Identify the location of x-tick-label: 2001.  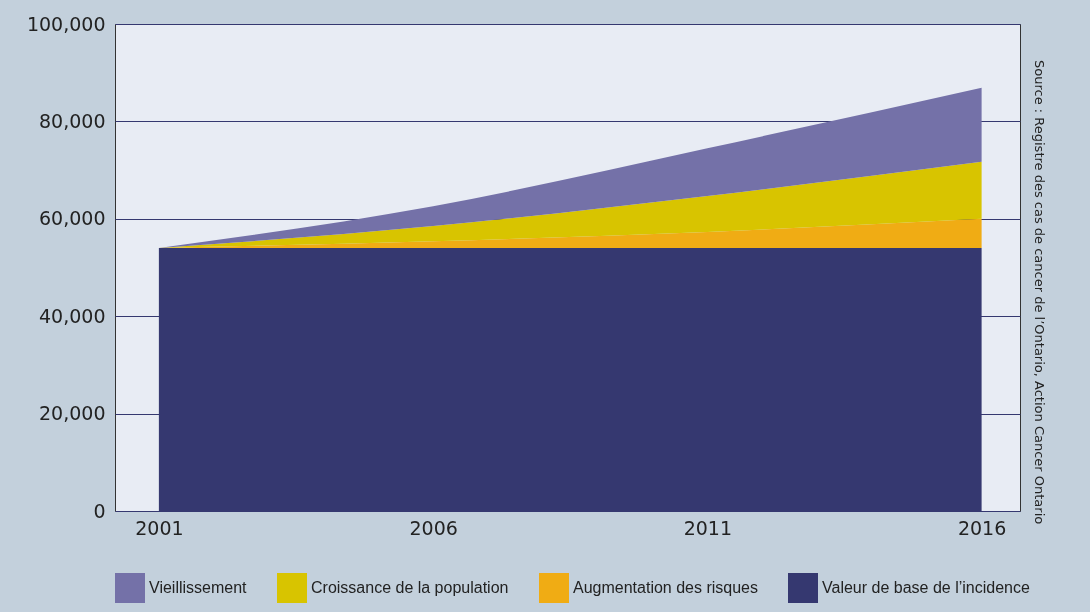
(159, 527).